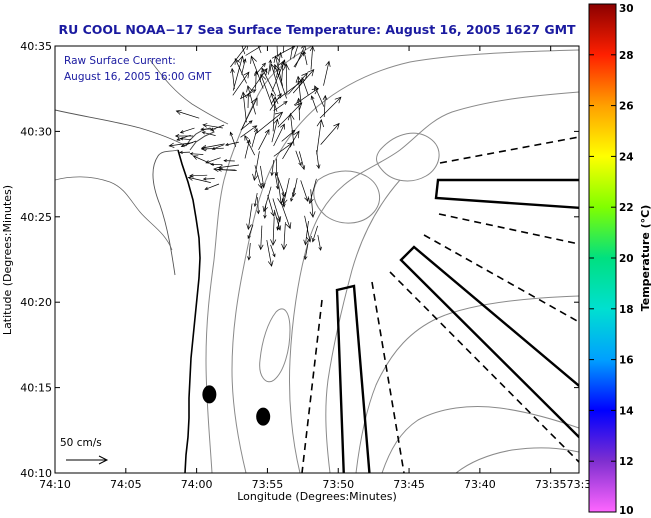 This screenshot has width=651, height=518. Describe the element at coordinates (138, 77) in the screenshot. I see `annotation-line-2: August 16, 2005 16:00 GMT` at that location.